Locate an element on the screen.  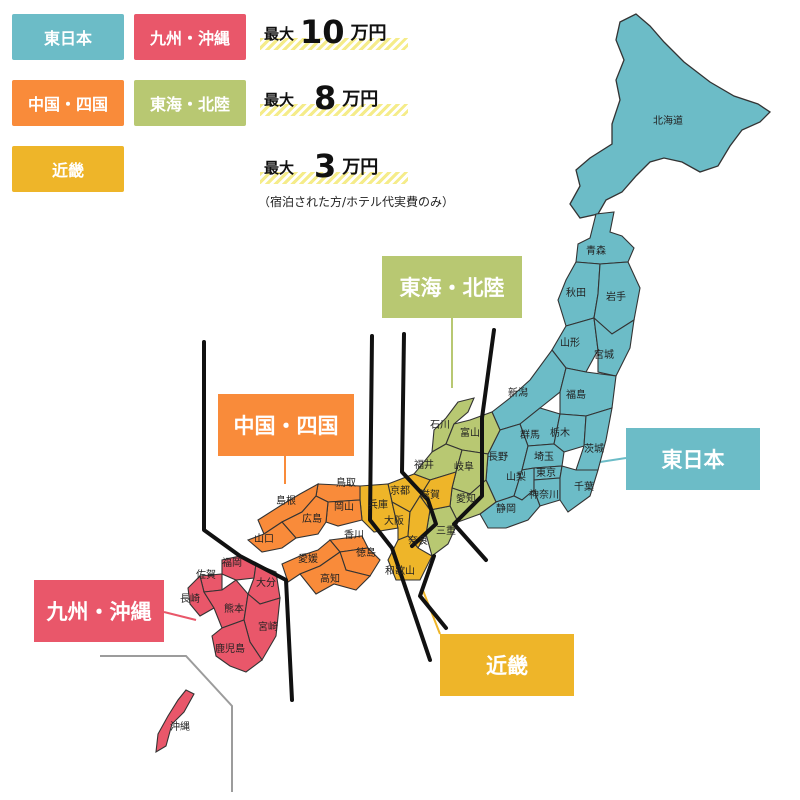
callout-kinki: 近畿 is located at coordinates (507, 665).